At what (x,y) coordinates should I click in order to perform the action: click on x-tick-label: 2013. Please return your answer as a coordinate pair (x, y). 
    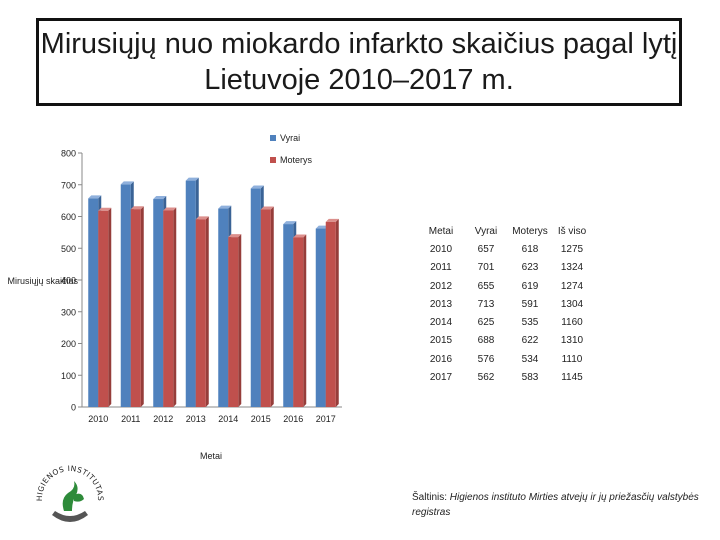
    Looking at the image, I should click on (196, 419).